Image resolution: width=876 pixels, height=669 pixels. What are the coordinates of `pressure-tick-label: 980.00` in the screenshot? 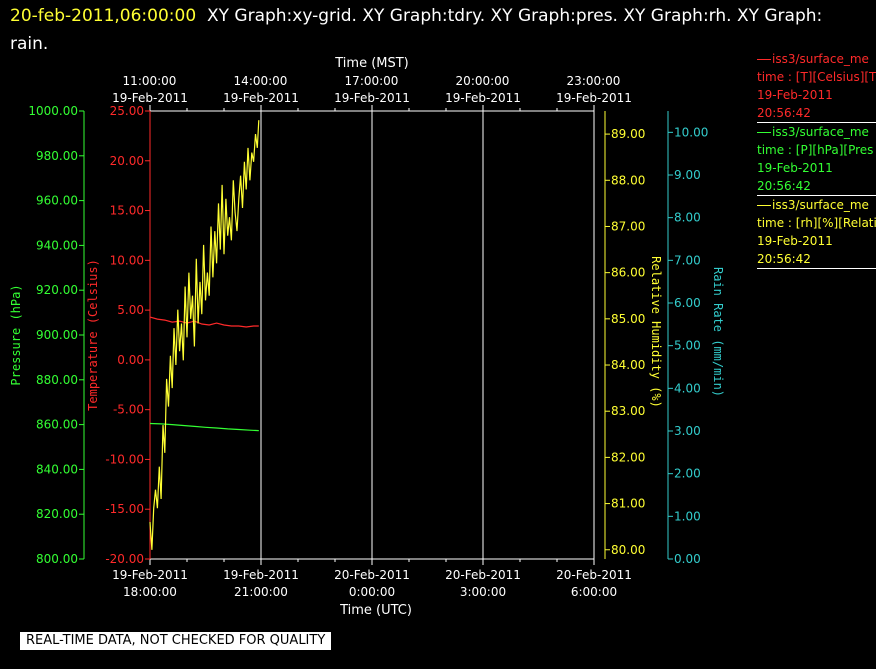 It's located at (57, 156).